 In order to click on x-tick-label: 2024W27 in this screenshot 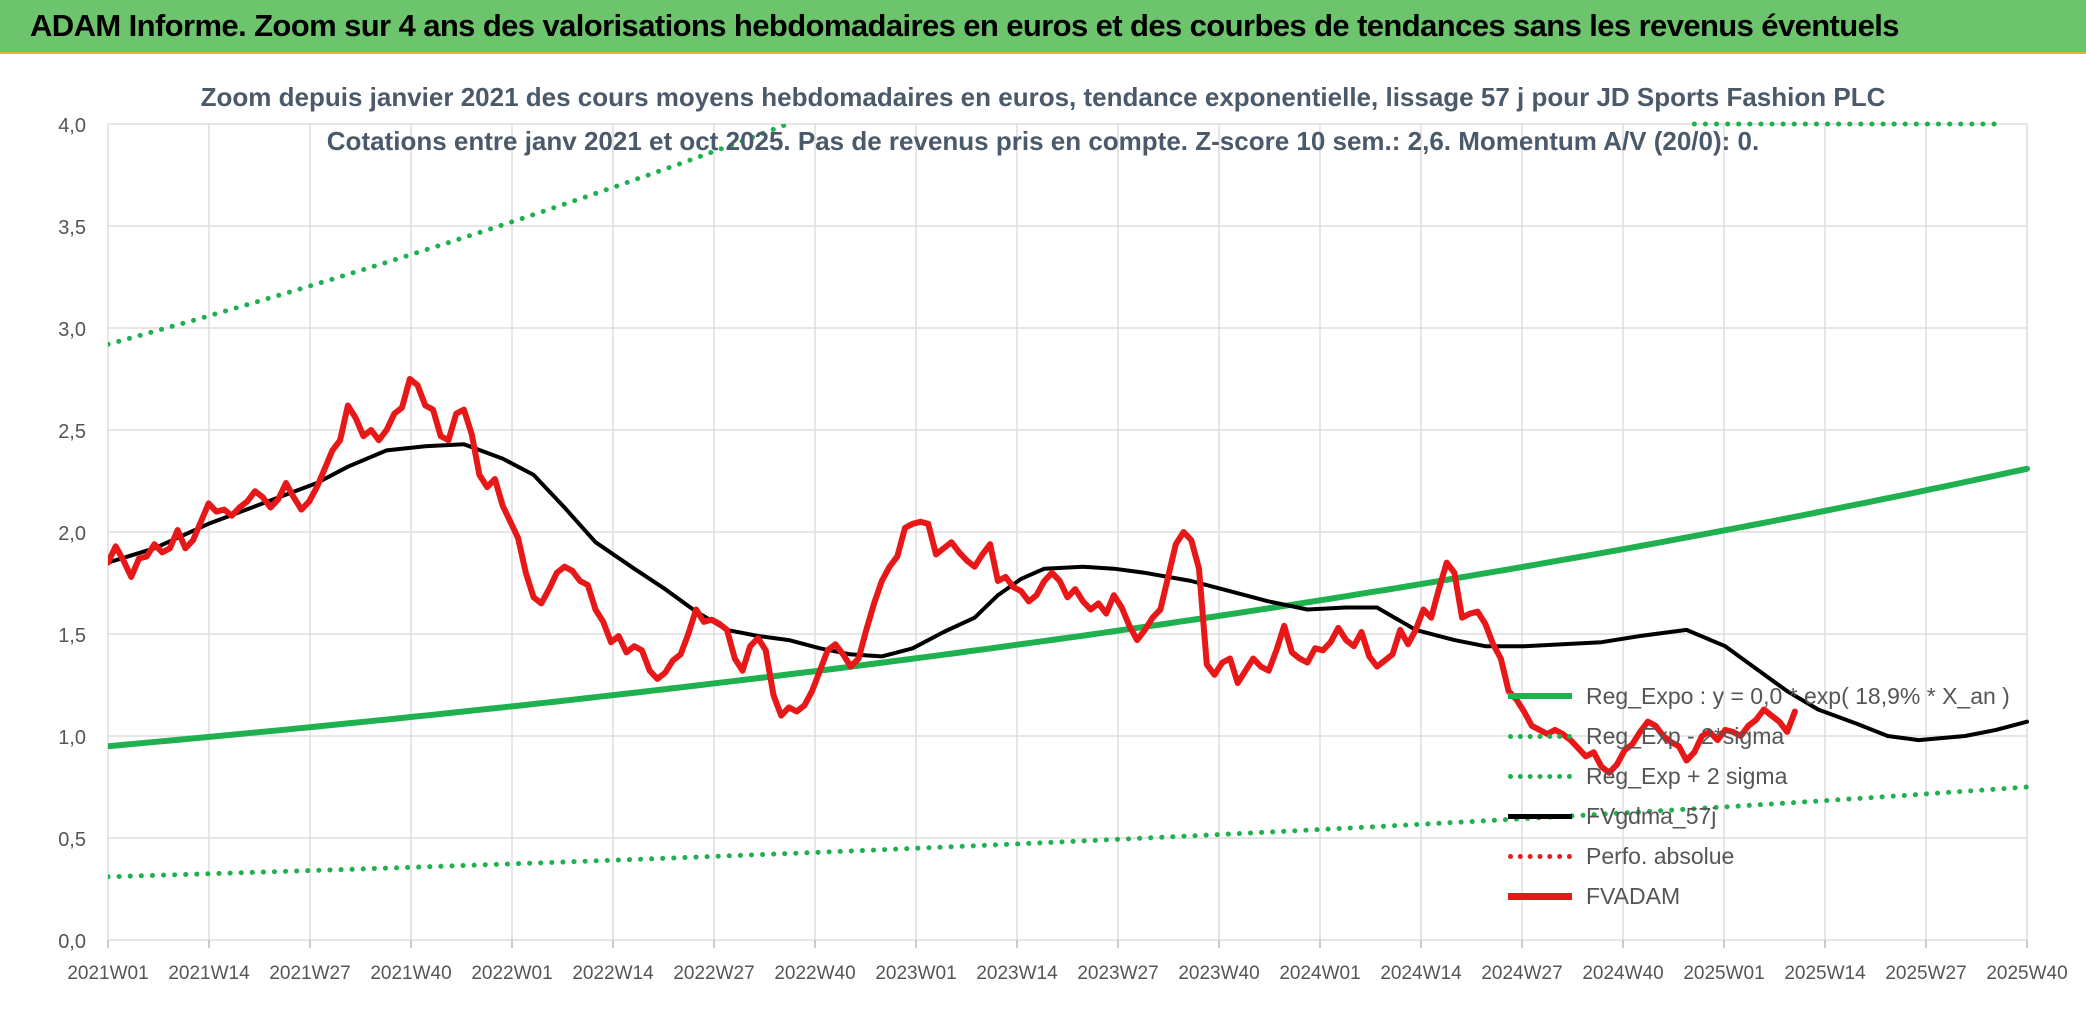, I will do `click(1521, 973)`.